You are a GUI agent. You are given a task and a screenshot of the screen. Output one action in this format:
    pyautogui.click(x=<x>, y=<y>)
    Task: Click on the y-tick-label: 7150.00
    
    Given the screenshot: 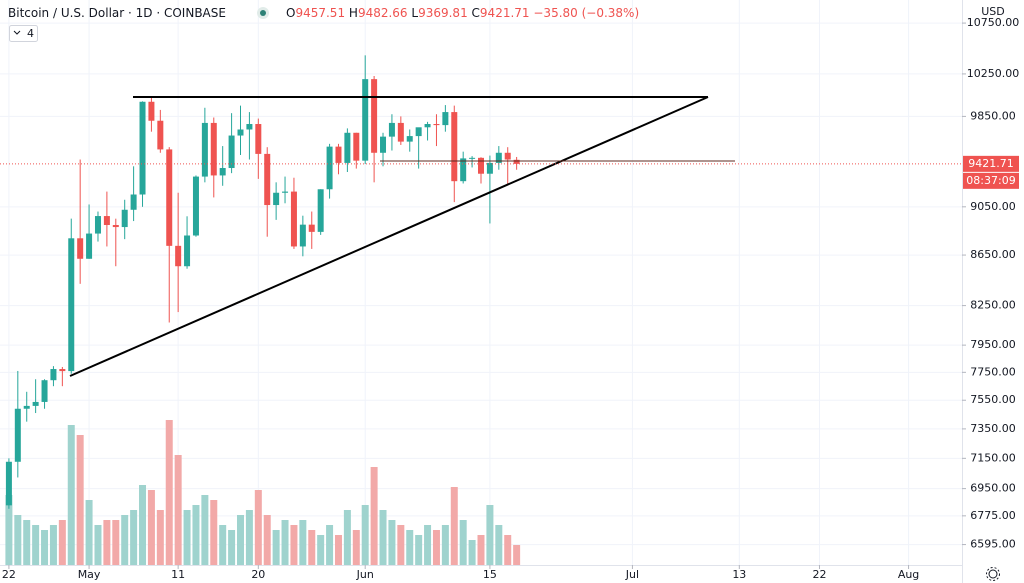 What is the action you would take?
    pyautogui.click(x=993, y=457)
    